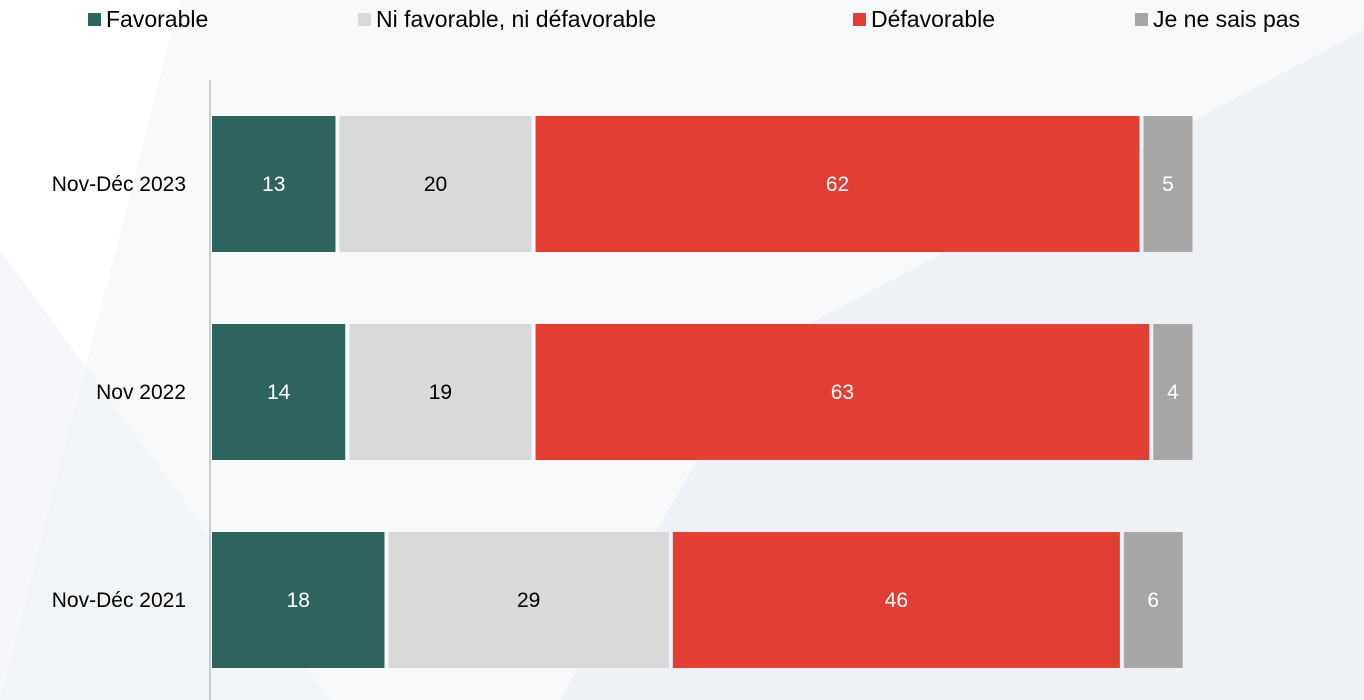  I want to click on data-label-defavorable: 46, so click(896, 600).